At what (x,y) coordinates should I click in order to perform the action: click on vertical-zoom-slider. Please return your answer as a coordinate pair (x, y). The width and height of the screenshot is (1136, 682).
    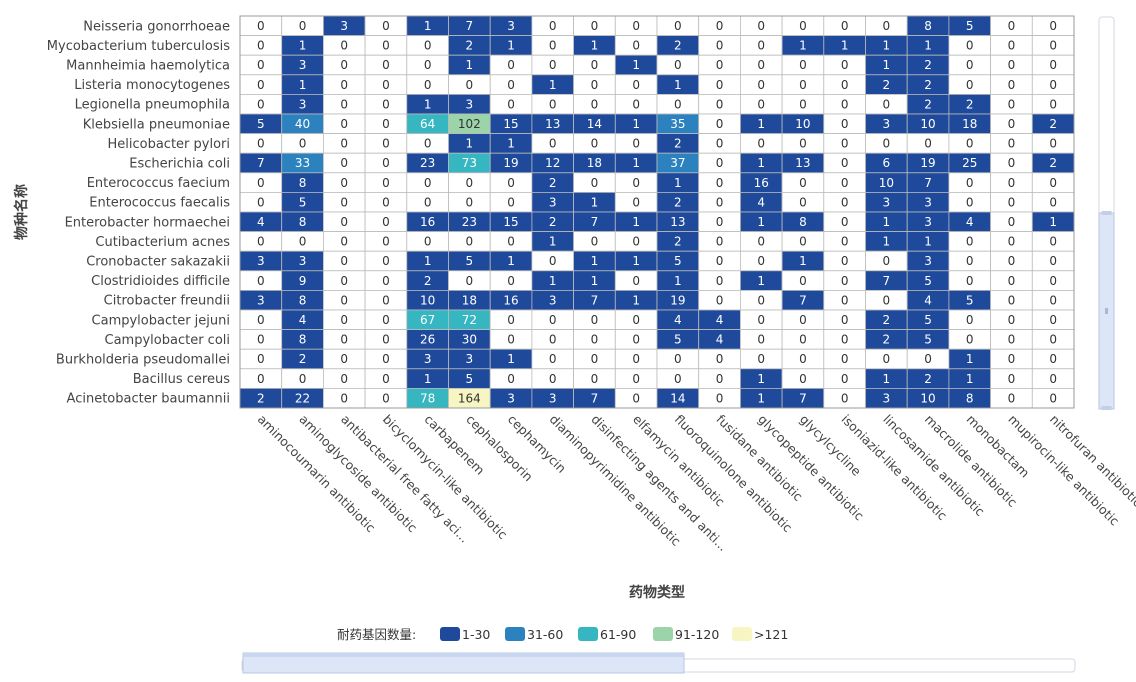
    Looking at the image, I should click on (1106, 213).